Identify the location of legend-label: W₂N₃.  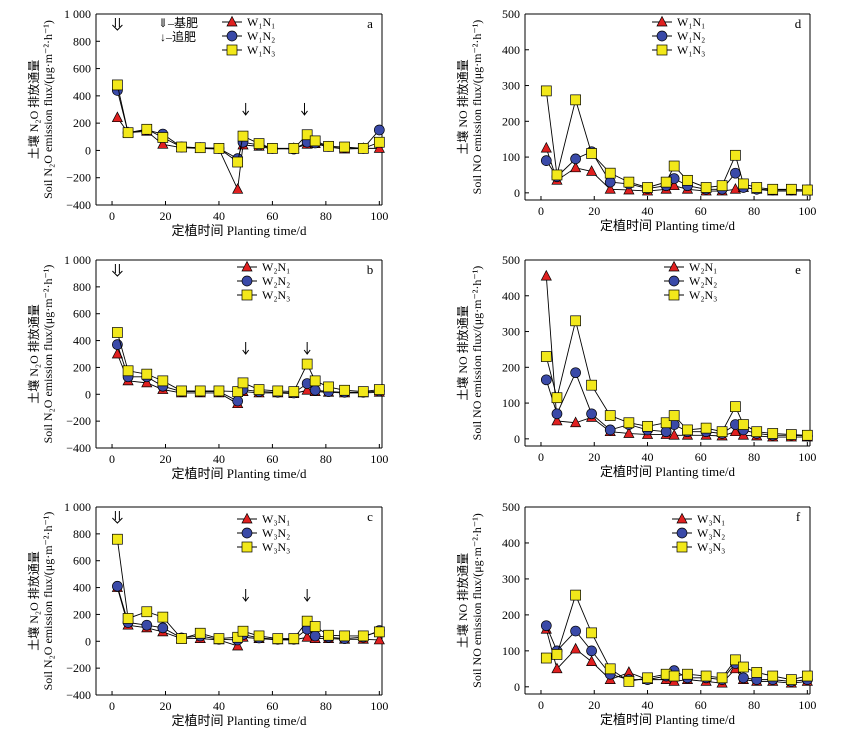
(703, 295).